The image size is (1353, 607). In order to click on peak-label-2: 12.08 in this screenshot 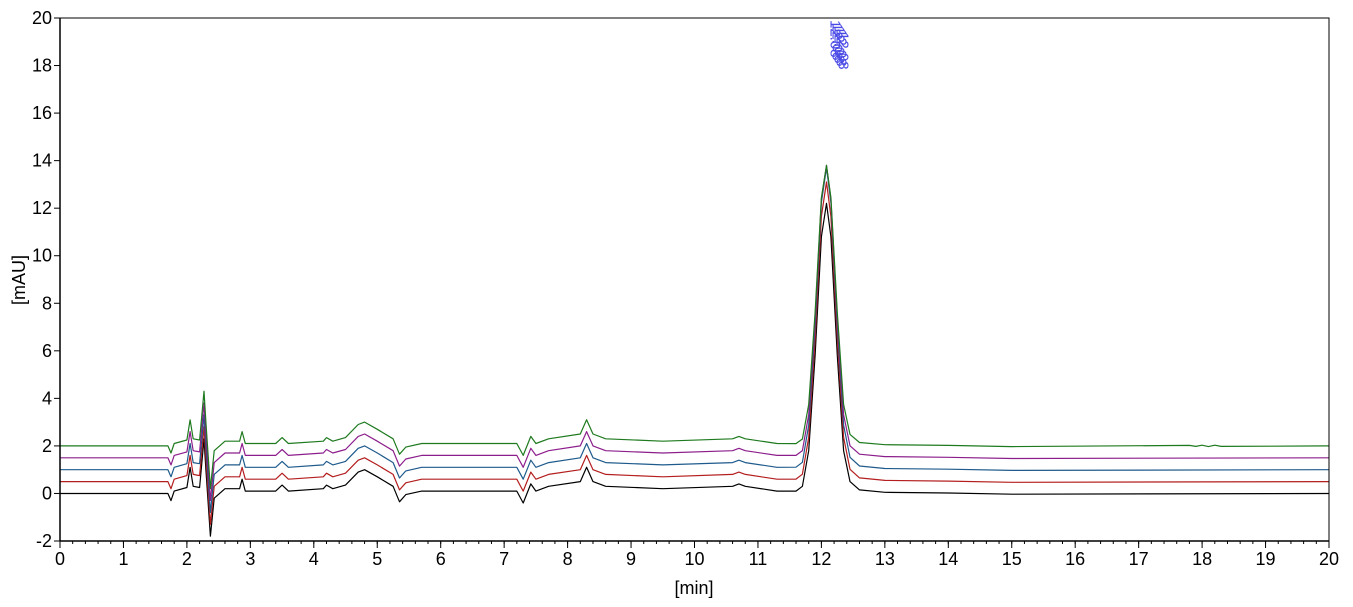, I will do `click(839, 45)`.